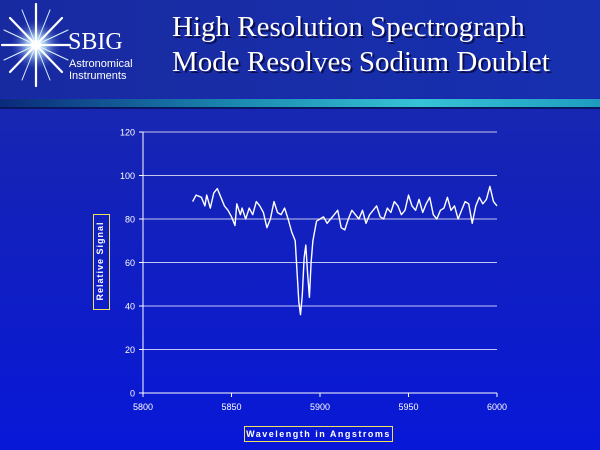 The height and width of the screenshot is (450, 600). I want to click on y-axis-label-box, so click(101, 262).